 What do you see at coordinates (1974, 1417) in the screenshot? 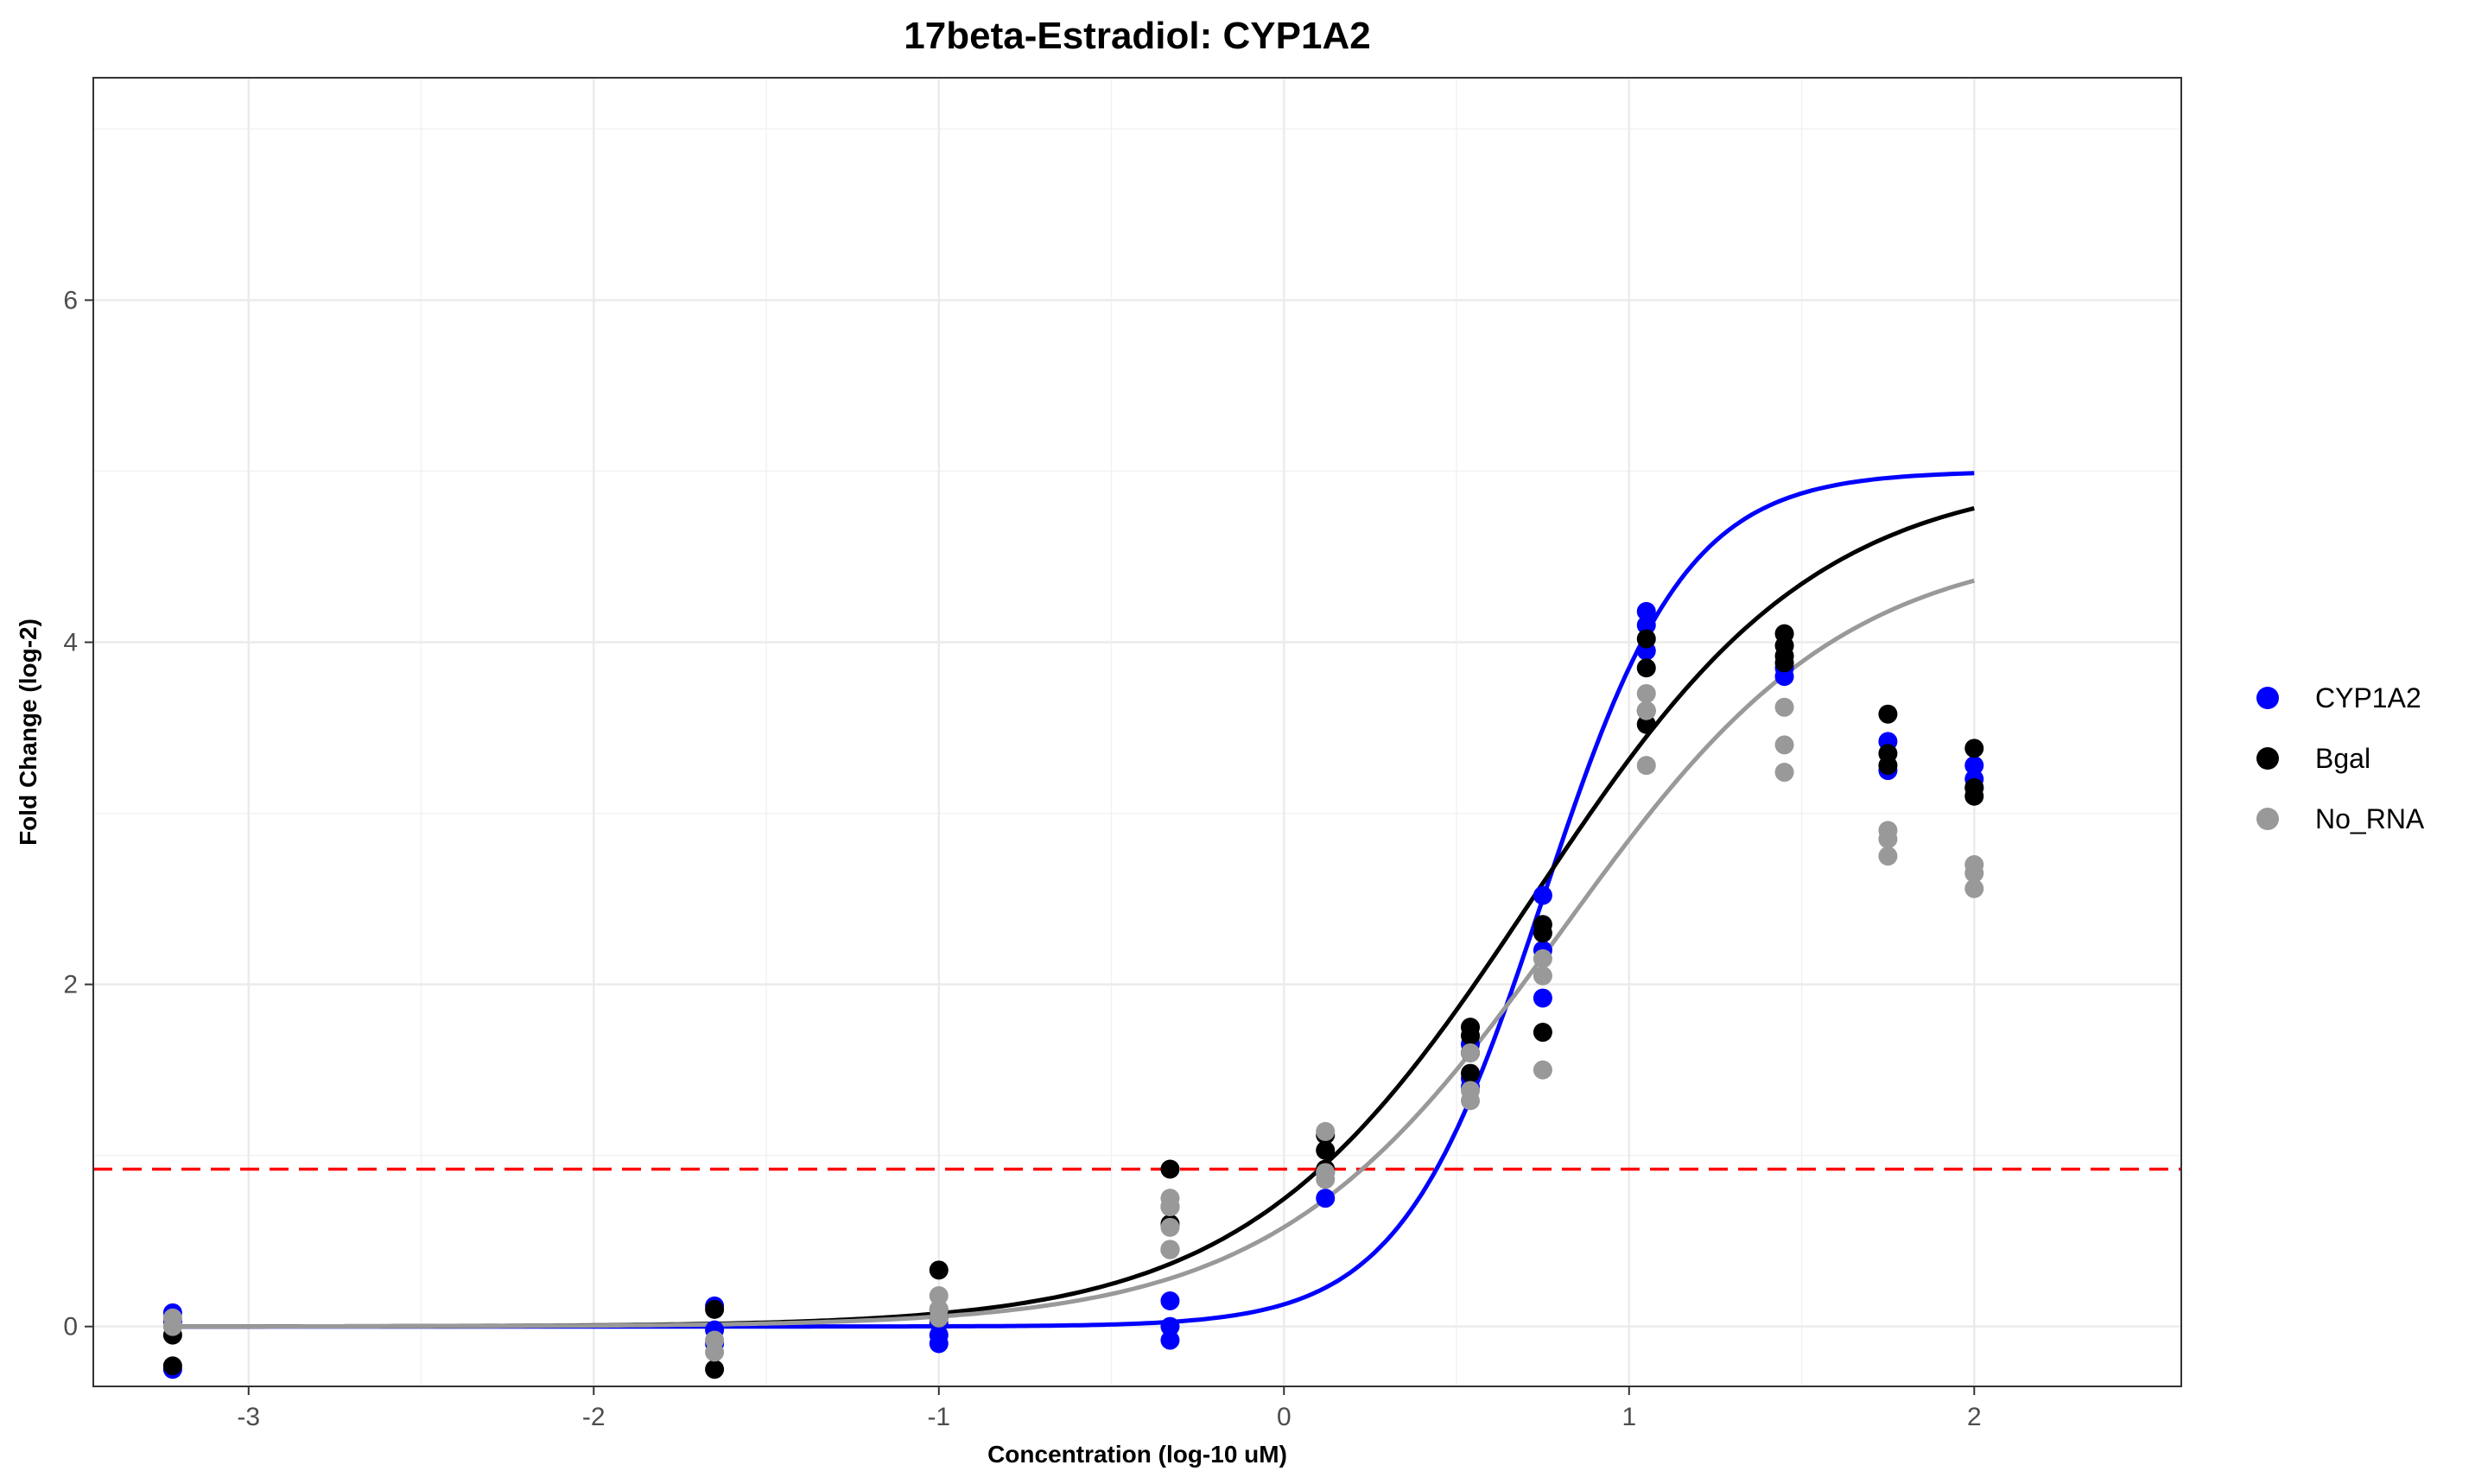
I see `x-tick-label: 2` at bounding box center [1974, 1417].